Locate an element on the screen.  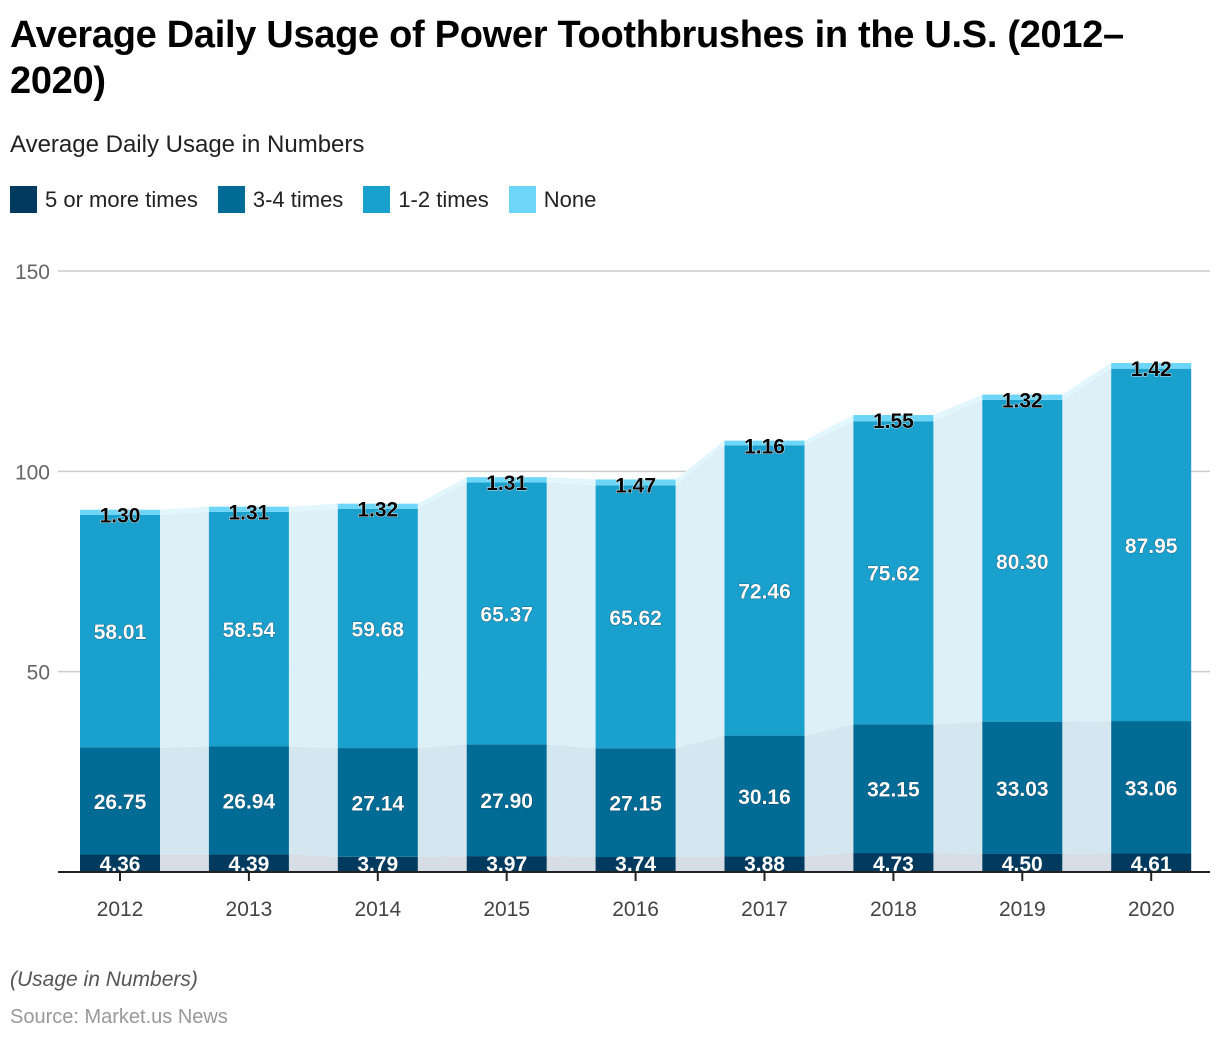
data-label: 27.15 is located at coordinates (635, 804).